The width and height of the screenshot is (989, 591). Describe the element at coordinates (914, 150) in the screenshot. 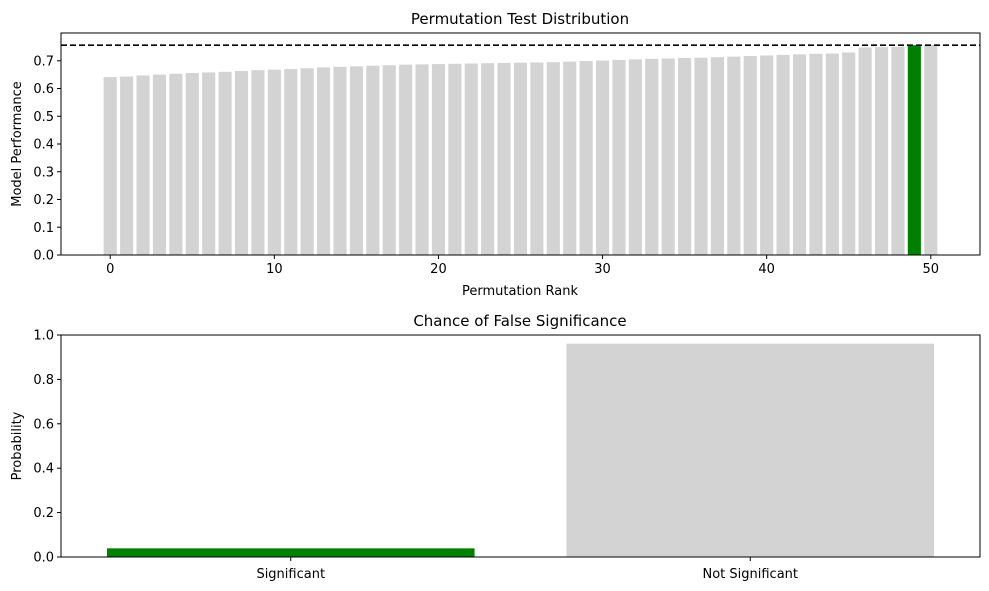

I see `actual-performance-bar` at that location.